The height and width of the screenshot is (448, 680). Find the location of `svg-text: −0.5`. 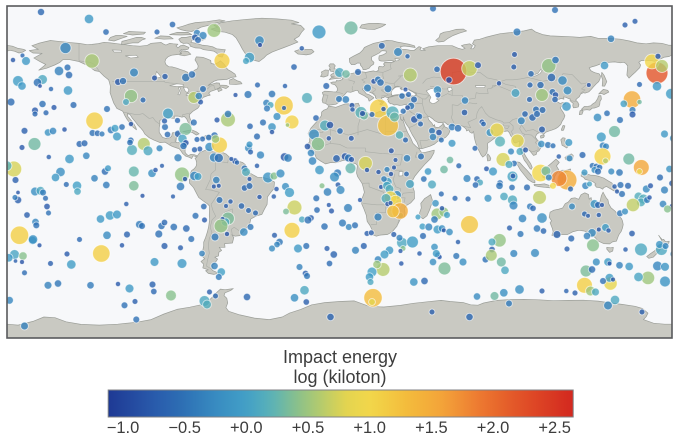

svg-text: −0.5 is located at coordinates (184, 428).